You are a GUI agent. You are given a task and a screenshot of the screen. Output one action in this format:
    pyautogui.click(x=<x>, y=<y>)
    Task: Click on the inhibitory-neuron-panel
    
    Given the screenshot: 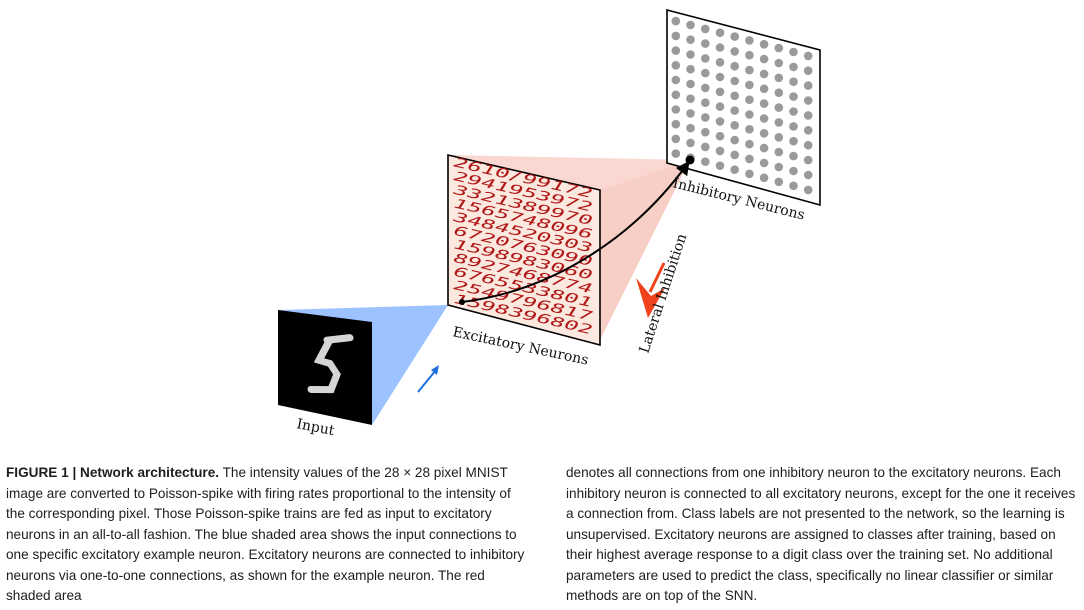 What is the action you would take?
    pyautogui.click(x=743, y=107)
    